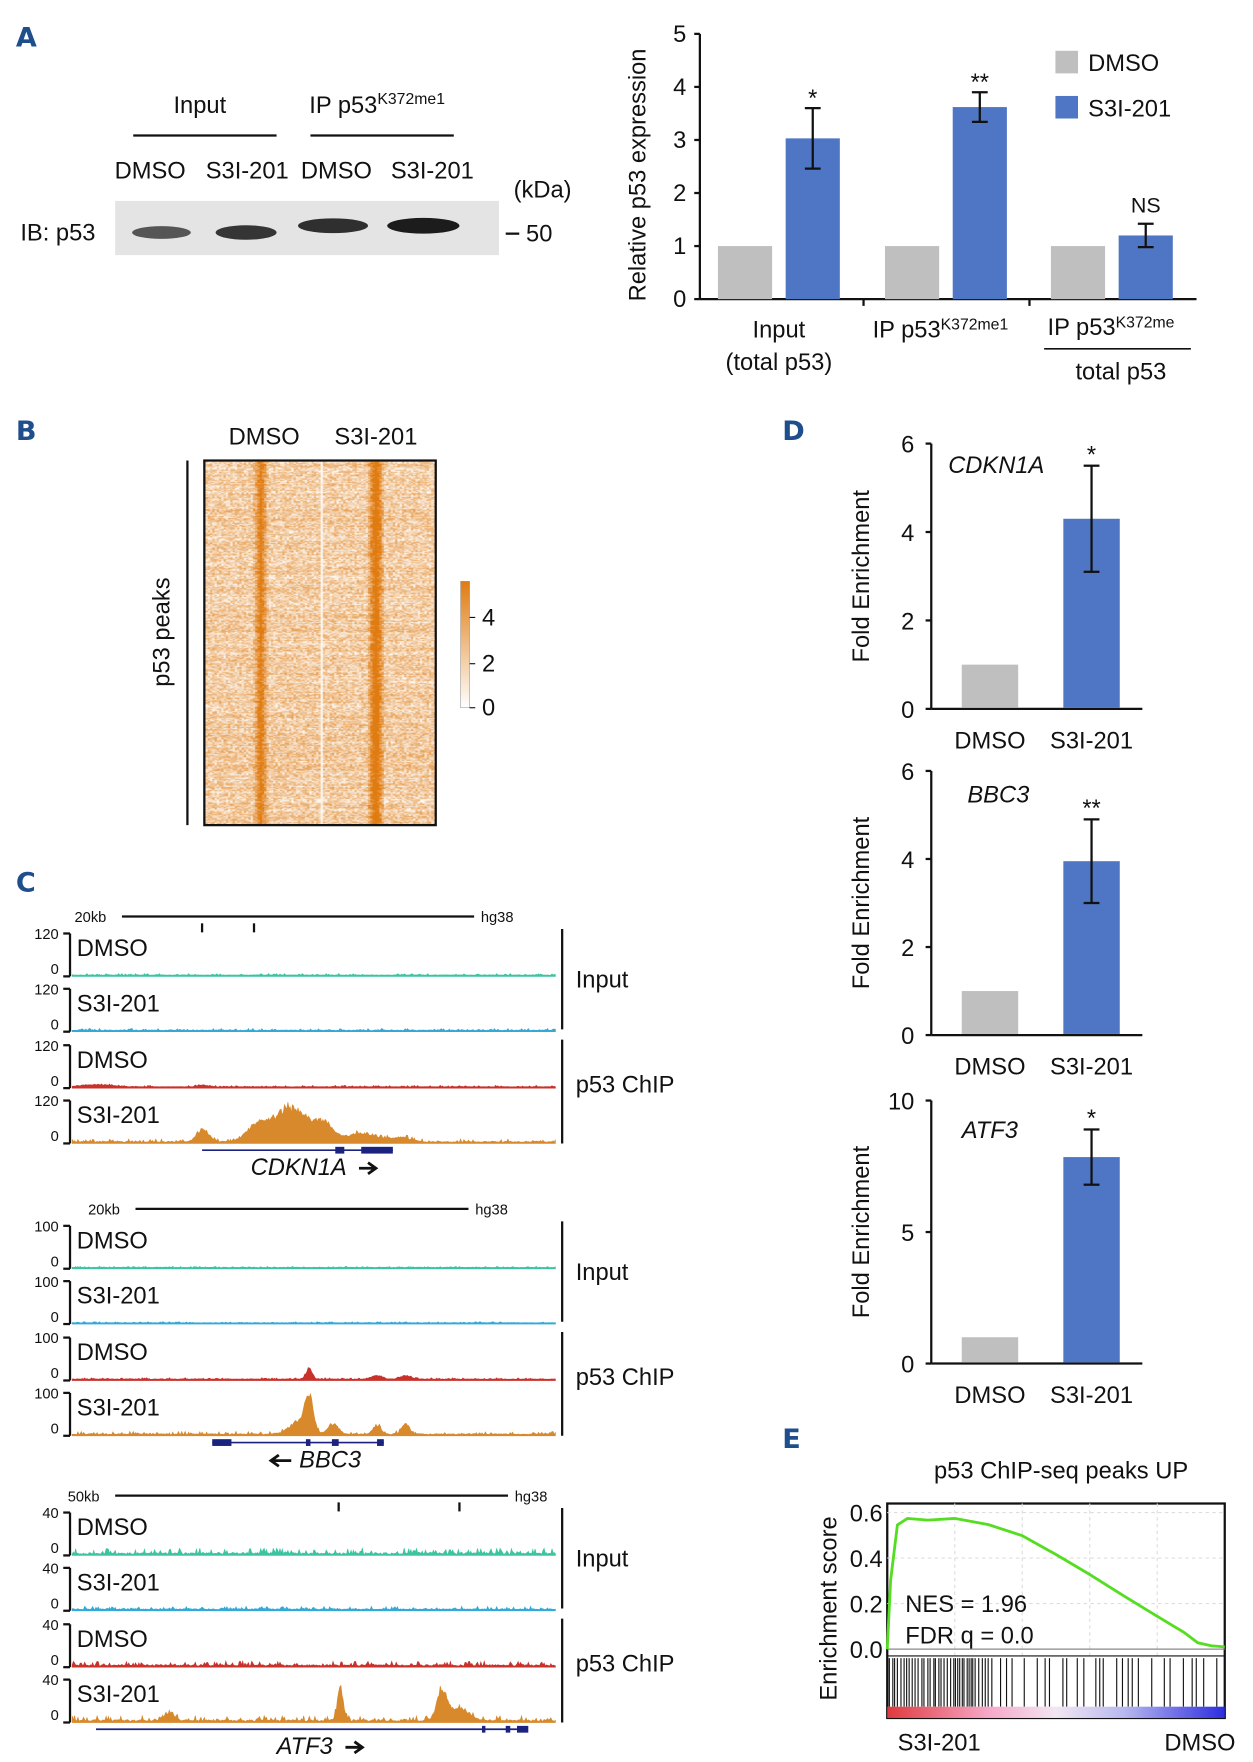 The height and width of the screenshot is (1762, 1253). Describe the element at coordinates (907, 1366) in the screenshot. I see `y-tick-label: 0` at that location.